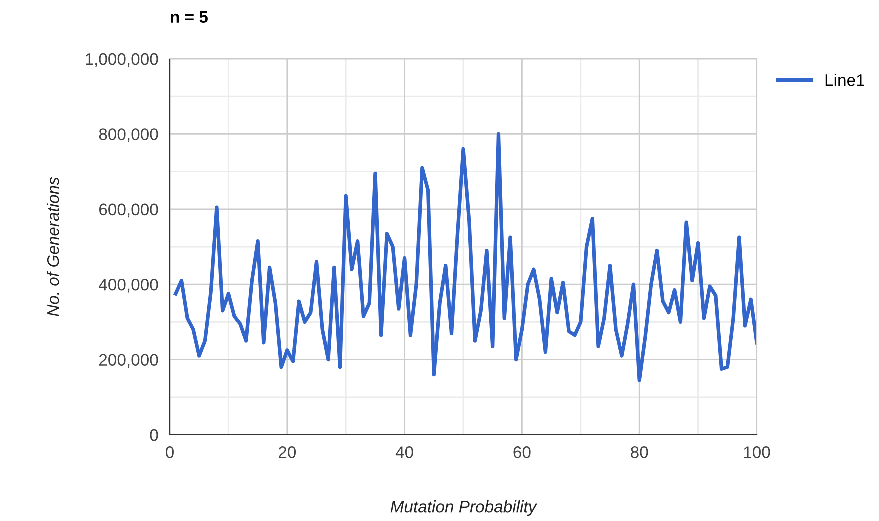 The image size is (879, 521). I want to click on y-tick-label: 1,000,000, so click(122, 60).